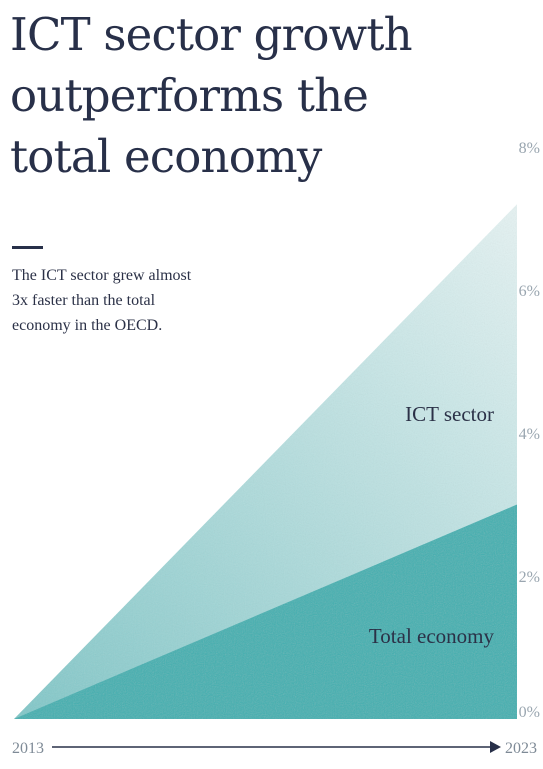 This screenshot has width=543, height=769. Describe the element at coordinates (432, 636) in the screenshot. I see `total-economy-label: Total economy` at that location.